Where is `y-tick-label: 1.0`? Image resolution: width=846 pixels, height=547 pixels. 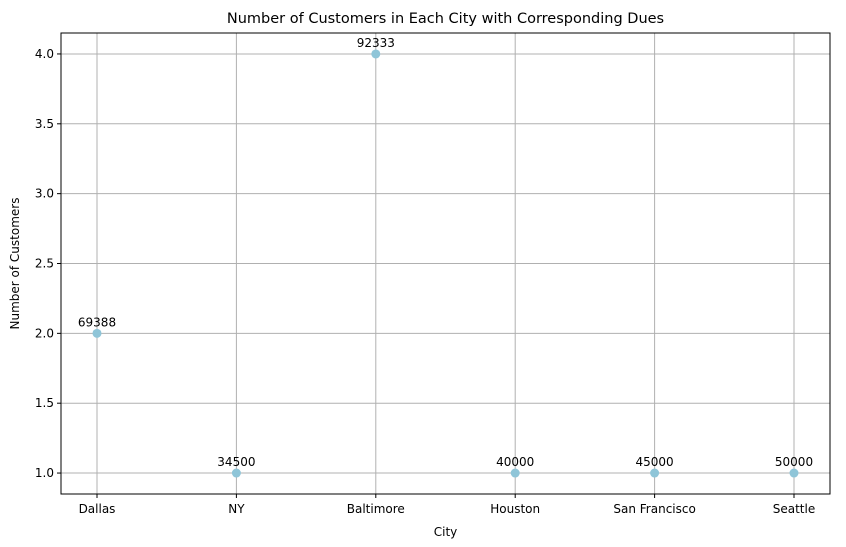 y-tick-label: 1.0 is located at coordinates (44, 473).